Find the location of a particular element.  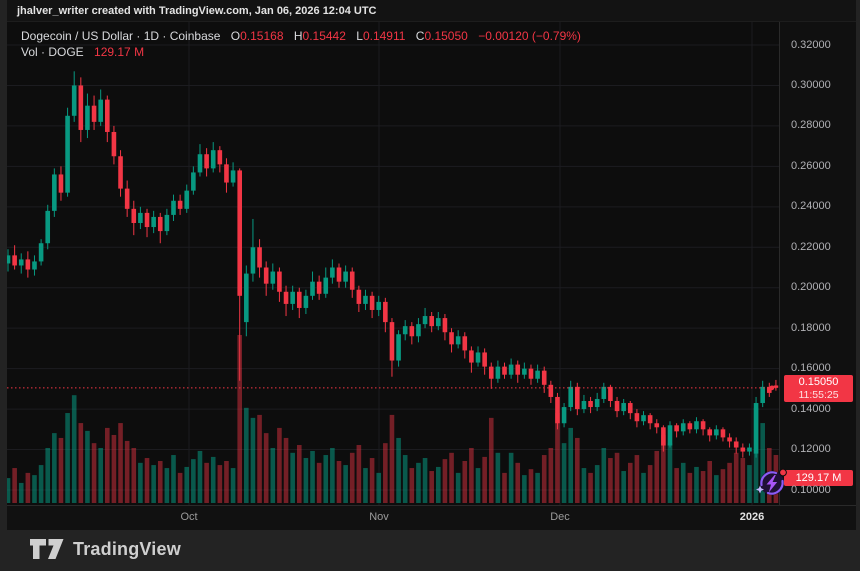

volume-label: Vol · DOGE is located at coordinates (52, 52).